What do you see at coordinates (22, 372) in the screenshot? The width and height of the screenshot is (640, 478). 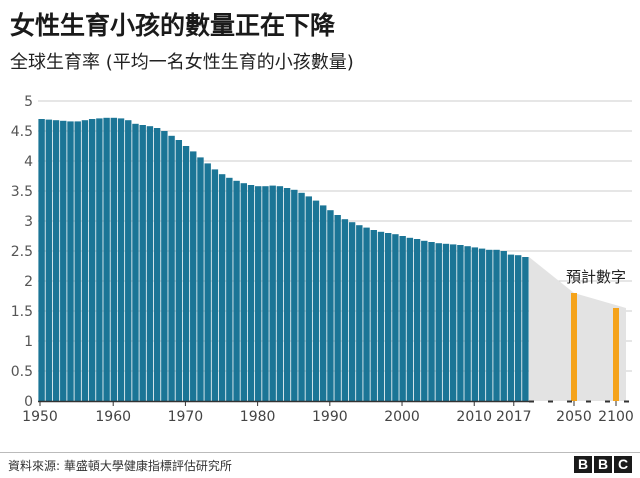 I see `y-tick-label-1: 0.5` at bounding box center [22, 372].